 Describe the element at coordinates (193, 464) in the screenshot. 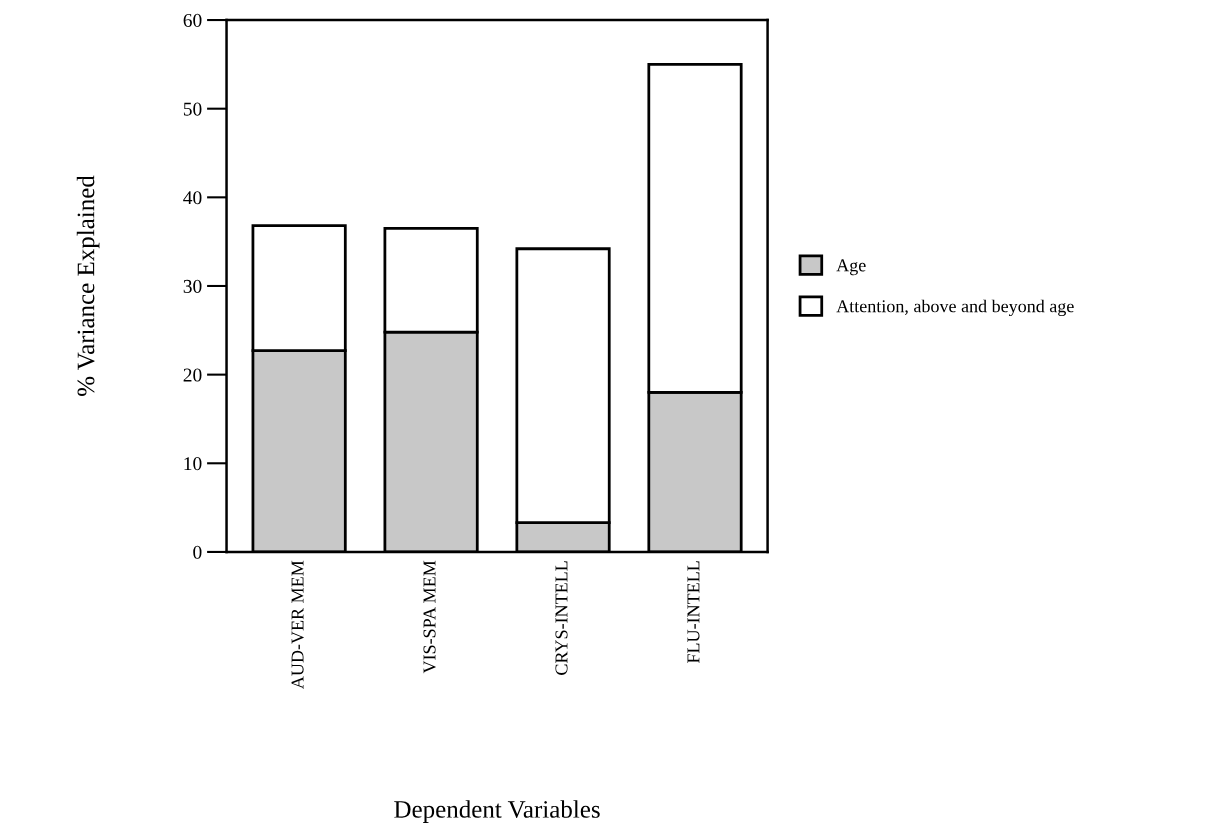

I see `y-tick-label: 10` at that location.